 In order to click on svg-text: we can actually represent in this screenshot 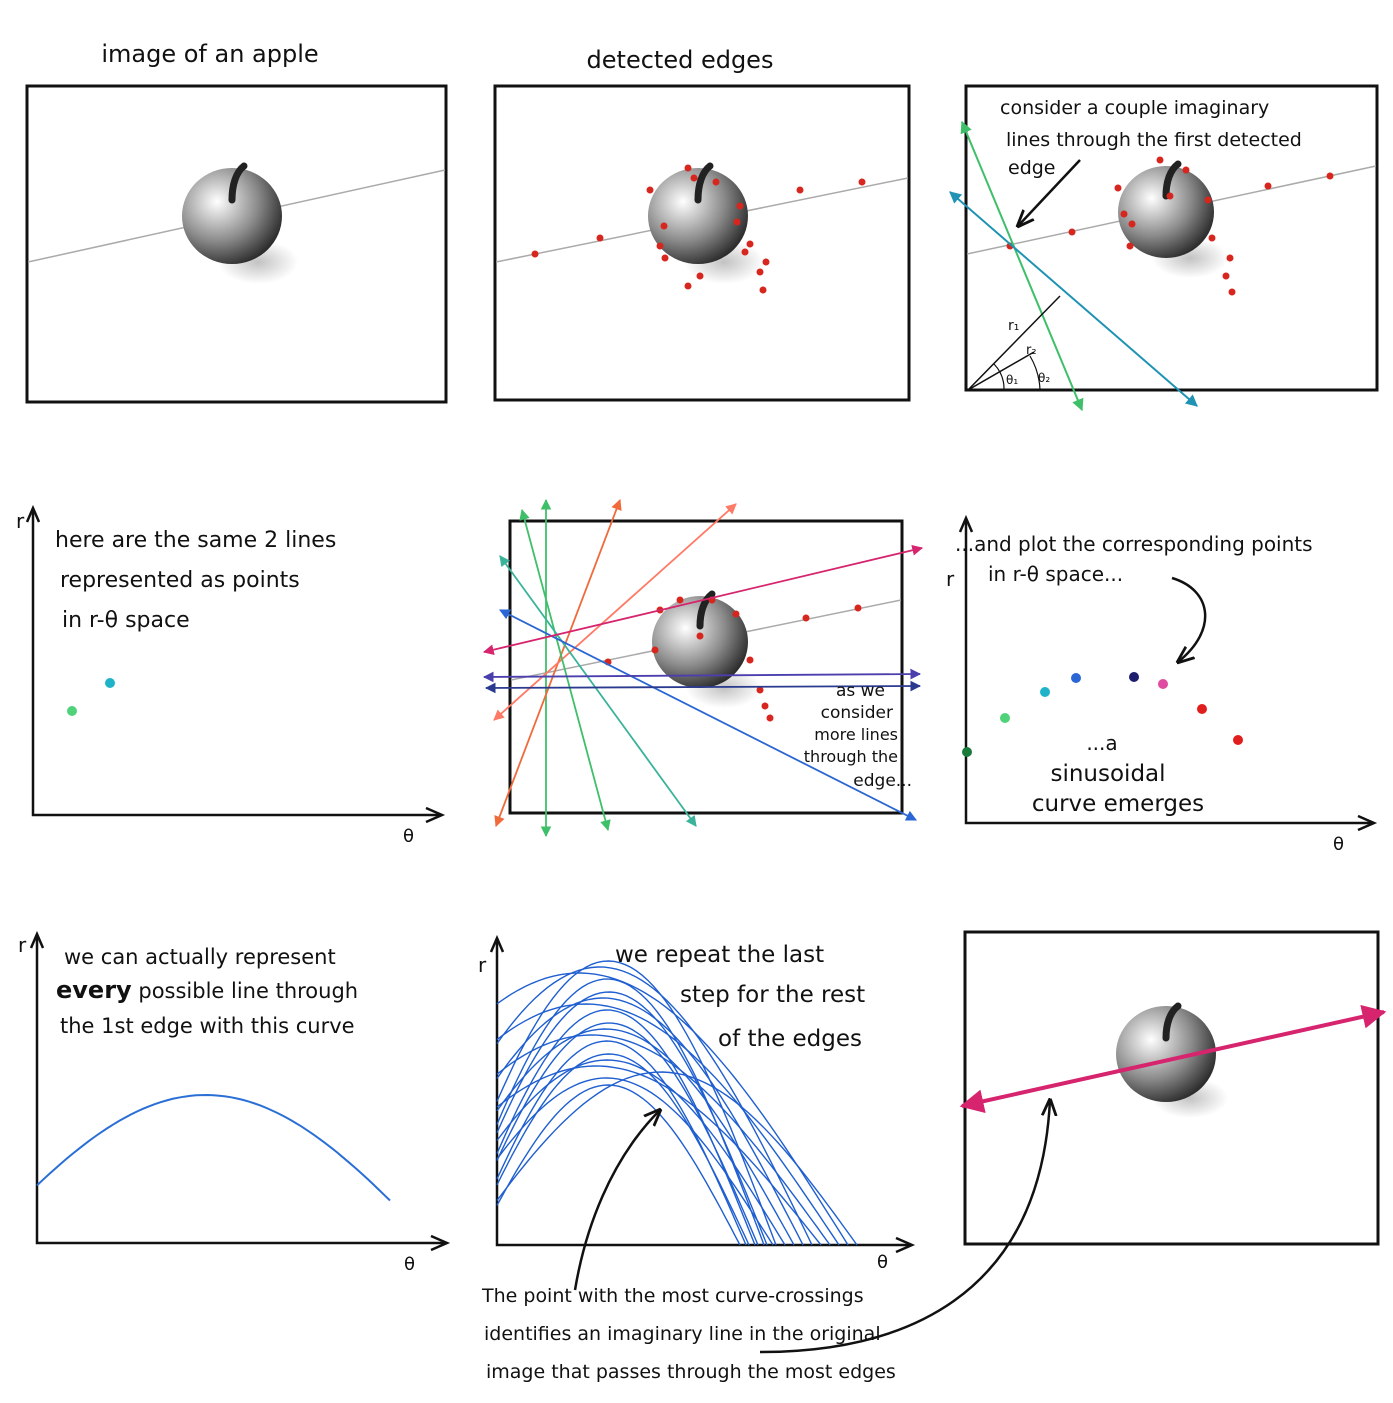, I will do `click(200, 957)`.